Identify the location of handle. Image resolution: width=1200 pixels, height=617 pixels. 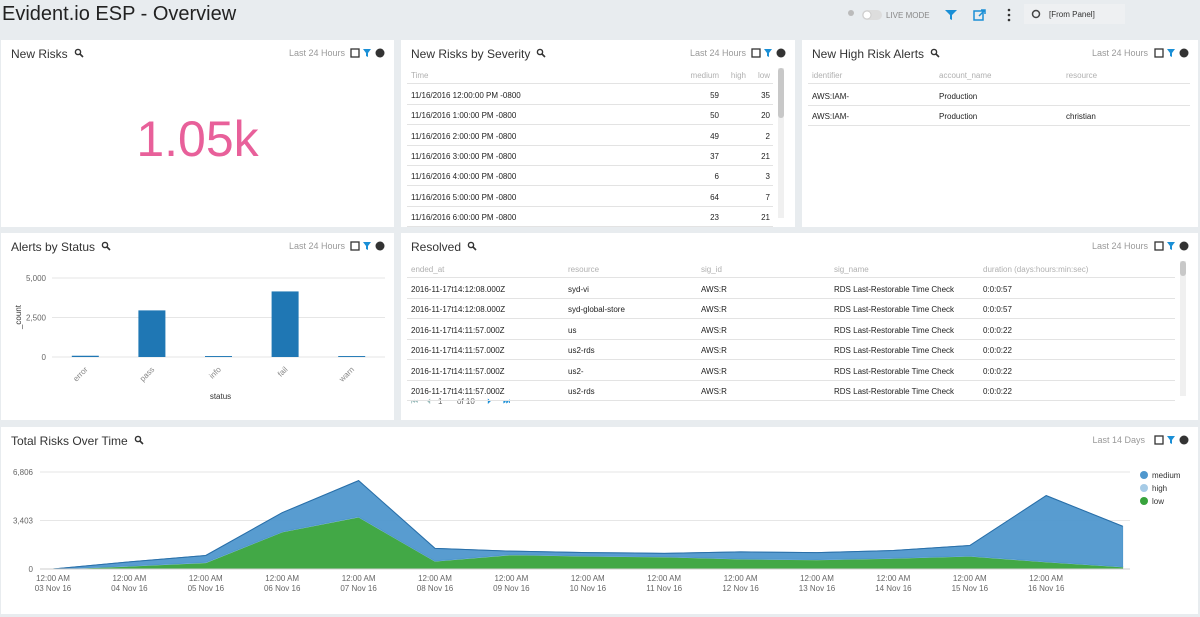
(474, 248).